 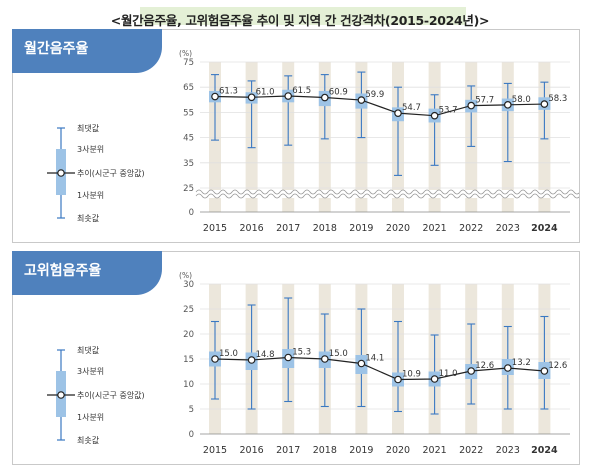 I want to click on data-label: 57.7, so click(x=484, y=101).